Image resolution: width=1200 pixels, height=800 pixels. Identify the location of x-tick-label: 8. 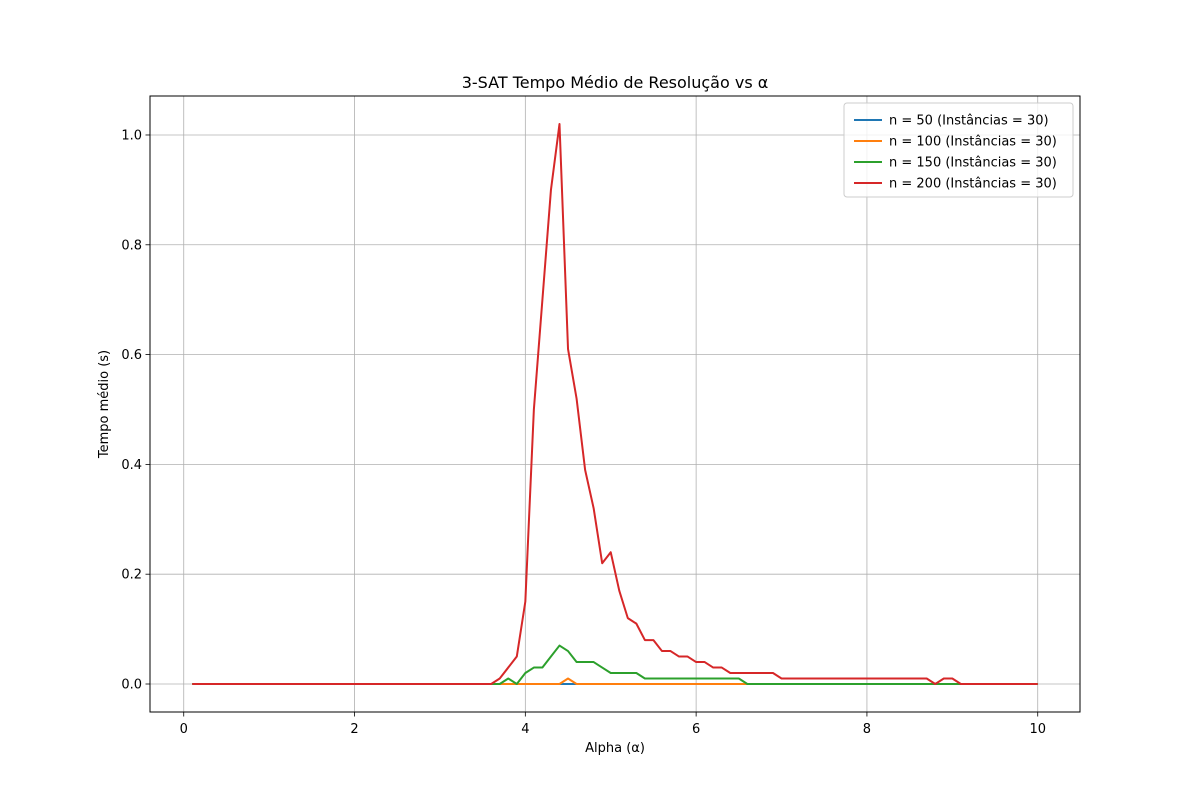
(867, 729).